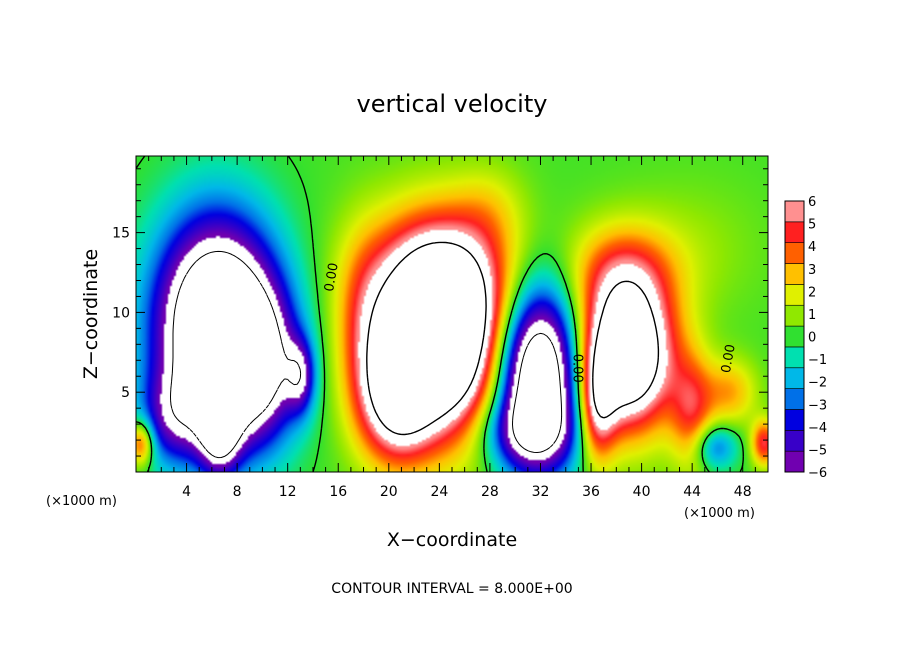 This screenshot has width=904, height=654. I want to click on y-axis-label: Z−coordinate, so click(91, 314).